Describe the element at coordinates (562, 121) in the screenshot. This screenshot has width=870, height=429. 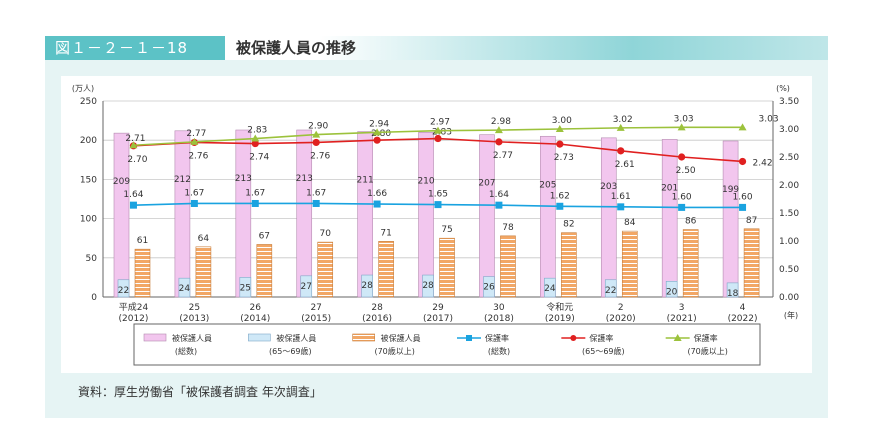
I see `rate-value-label: 3.00` at that location.